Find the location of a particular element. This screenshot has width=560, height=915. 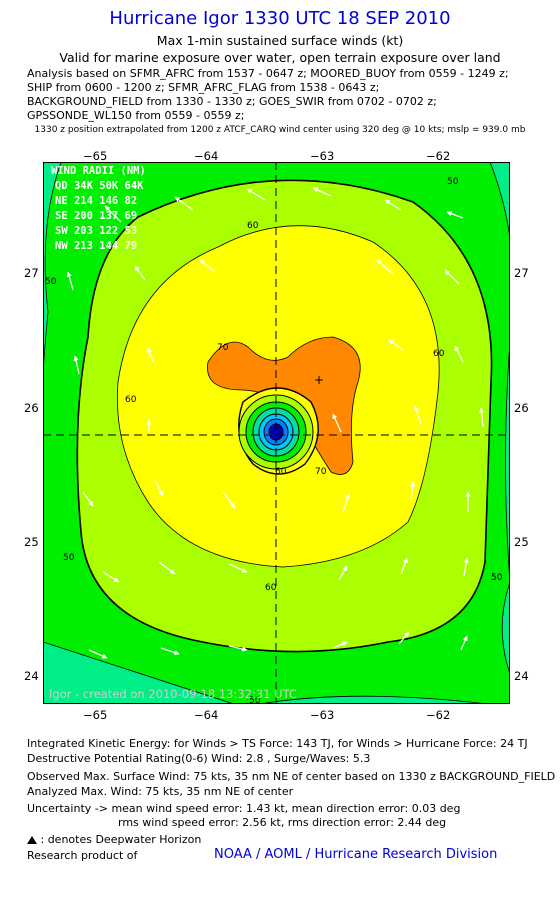

wind-radii-row: NW 213 144 79 is located at coordinates (96, 246).